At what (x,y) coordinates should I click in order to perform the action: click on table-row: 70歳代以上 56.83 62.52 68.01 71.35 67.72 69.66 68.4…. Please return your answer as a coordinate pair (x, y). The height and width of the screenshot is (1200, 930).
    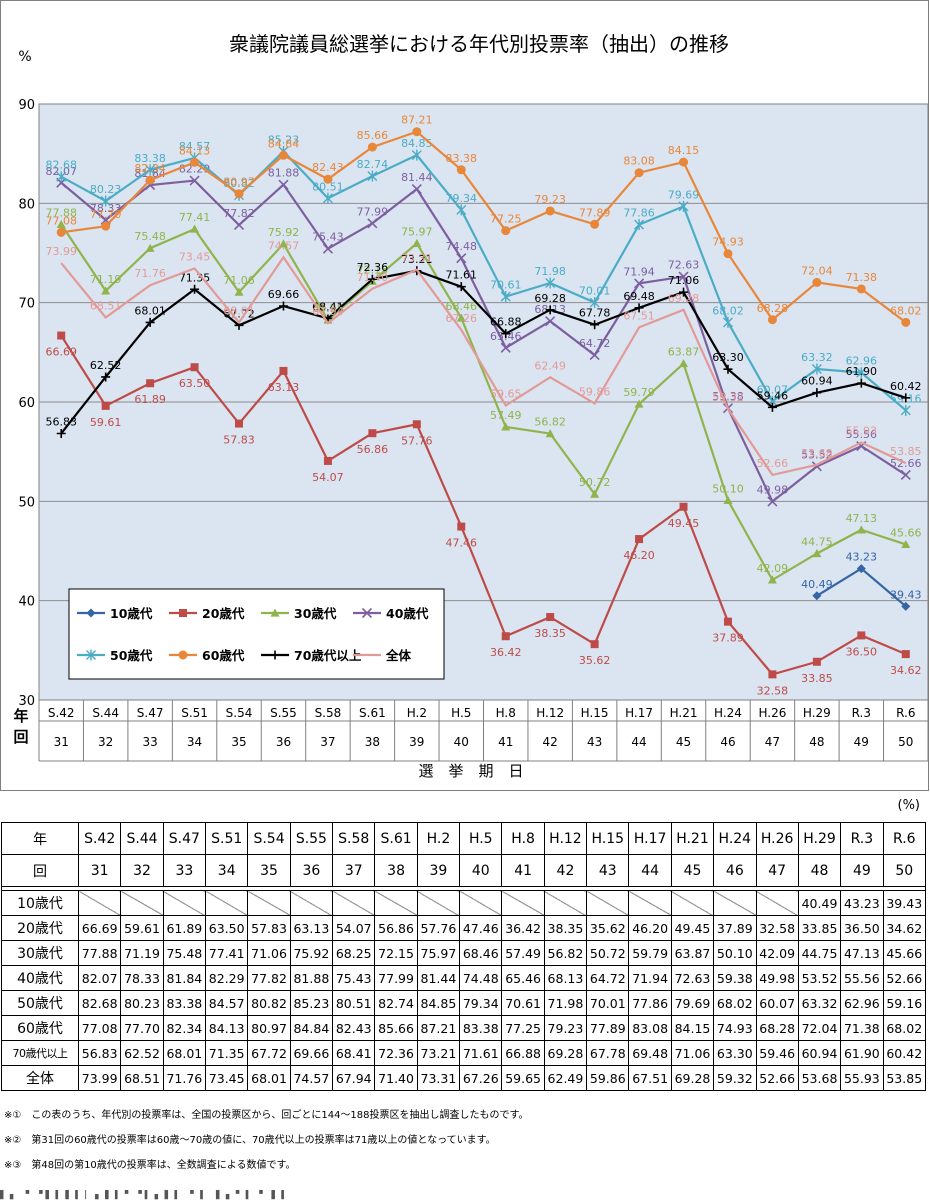
    Looking at the image, I should click on (464, 1053).